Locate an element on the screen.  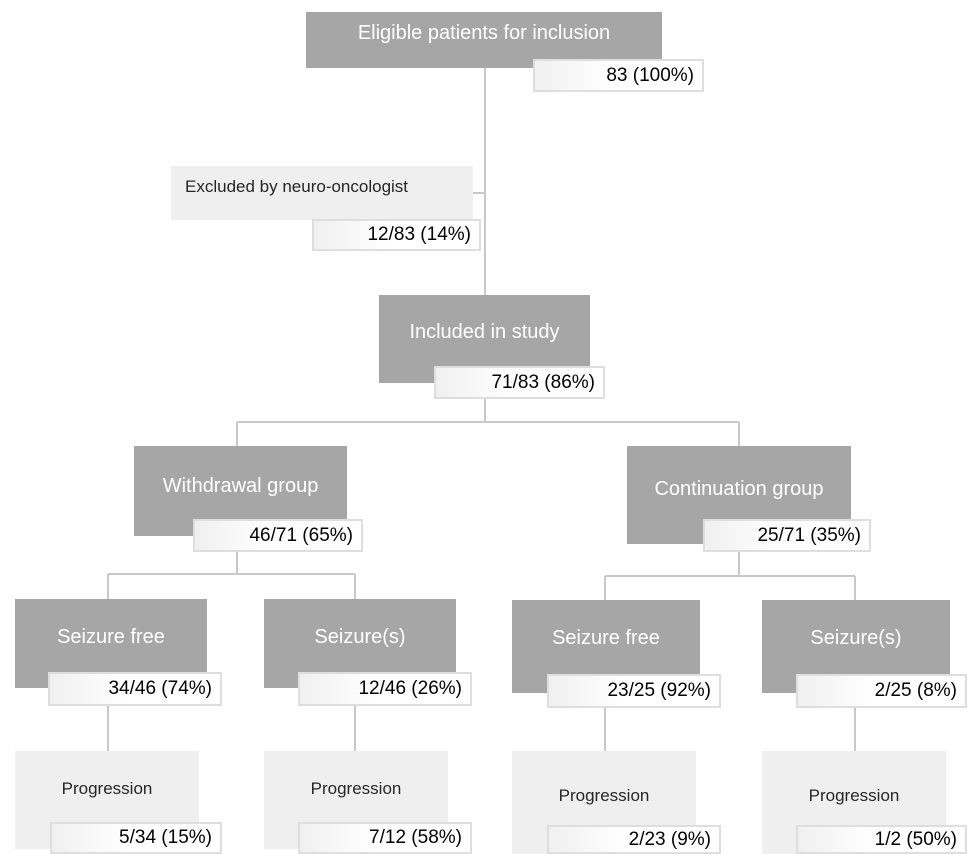
withdrawal-seizures-progression-count: 7/12 (58%) is located at coordinates (385, 838).